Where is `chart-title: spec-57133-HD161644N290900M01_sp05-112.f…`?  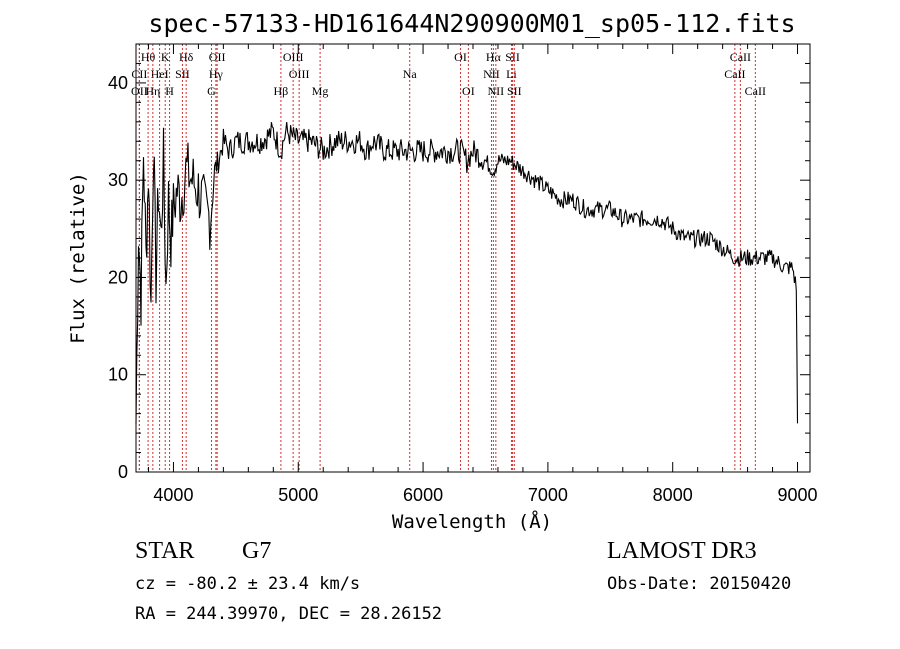
chart-title: spec-57133-HD161644N290900M01_sp05-112.f… is located at coordinates (471, 23).